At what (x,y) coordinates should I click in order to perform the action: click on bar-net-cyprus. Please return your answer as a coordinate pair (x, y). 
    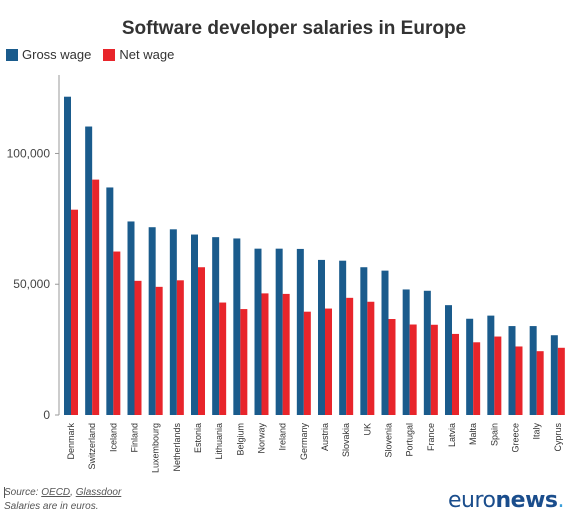
    Looking at the image, I should click on (561, 381).